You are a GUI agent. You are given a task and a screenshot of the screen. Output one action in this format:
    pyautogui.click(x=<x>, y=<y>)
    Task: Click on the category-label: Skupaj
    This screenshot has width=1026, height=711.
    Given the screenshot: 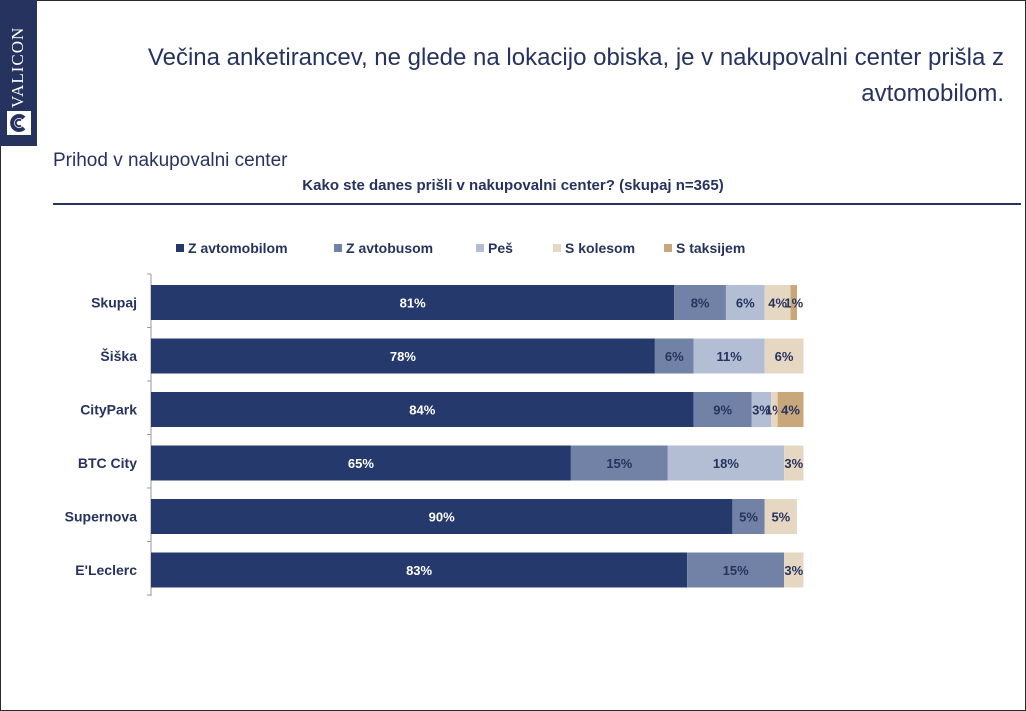 What is the action you would take?
    pyautogui.click(x=114, y=303)
    